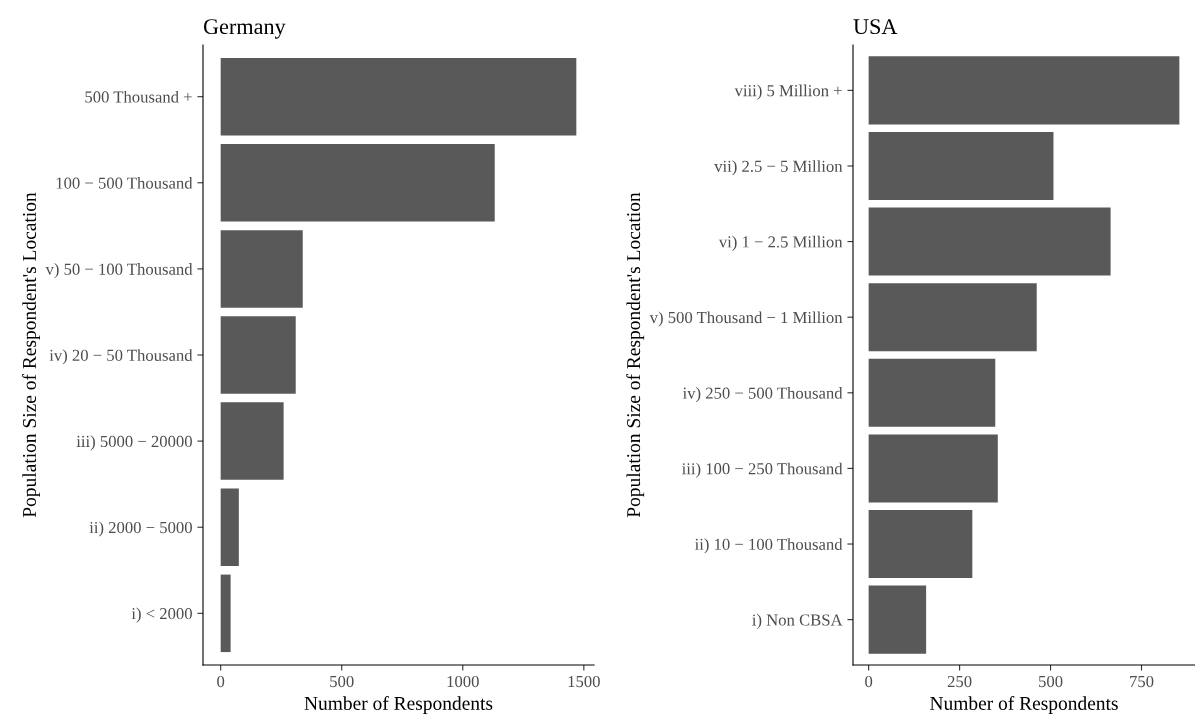 The image size is (1195, 722). I want to click on y-tick-label: vii) 2.5 − 5 Million, so click(778, 168).